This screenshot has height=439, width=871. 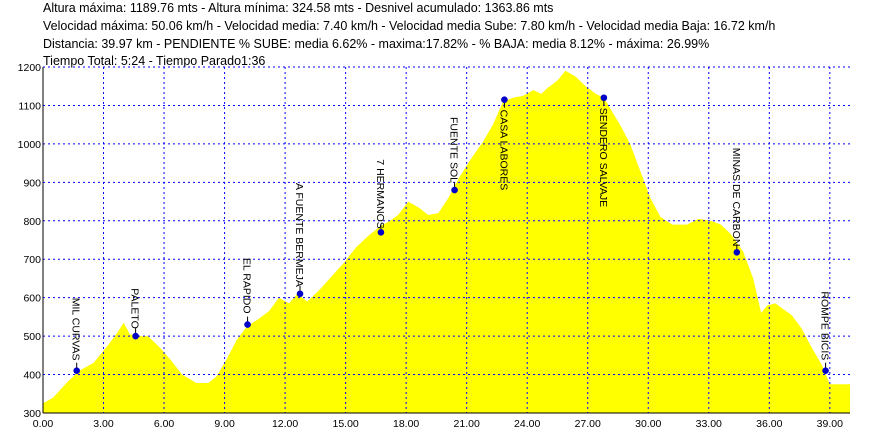 I want to click on waypoint: SENDERO SALVAJE, so click(x=603, y=150).